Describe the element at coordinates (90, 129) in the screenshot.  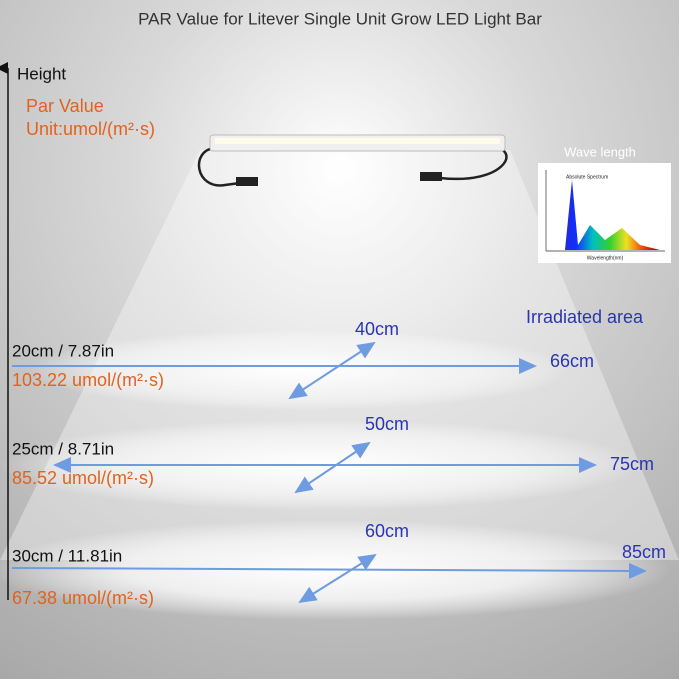
I see `unit-label: Unit:umol/(m²·s)` at that location.